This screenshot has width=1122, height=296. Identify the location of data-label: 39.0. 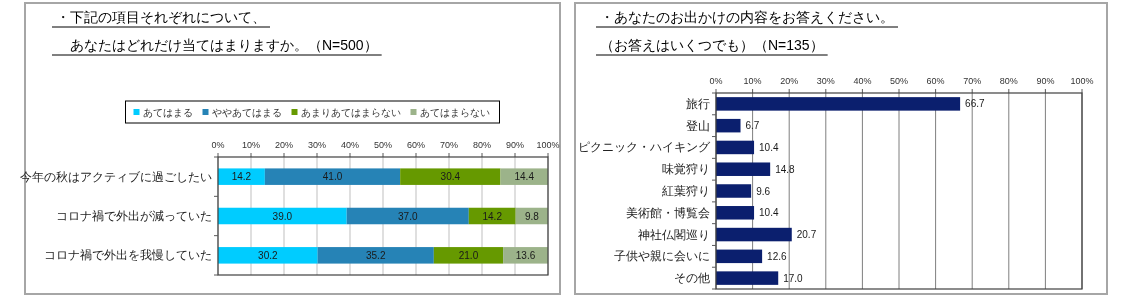
(282, 216).